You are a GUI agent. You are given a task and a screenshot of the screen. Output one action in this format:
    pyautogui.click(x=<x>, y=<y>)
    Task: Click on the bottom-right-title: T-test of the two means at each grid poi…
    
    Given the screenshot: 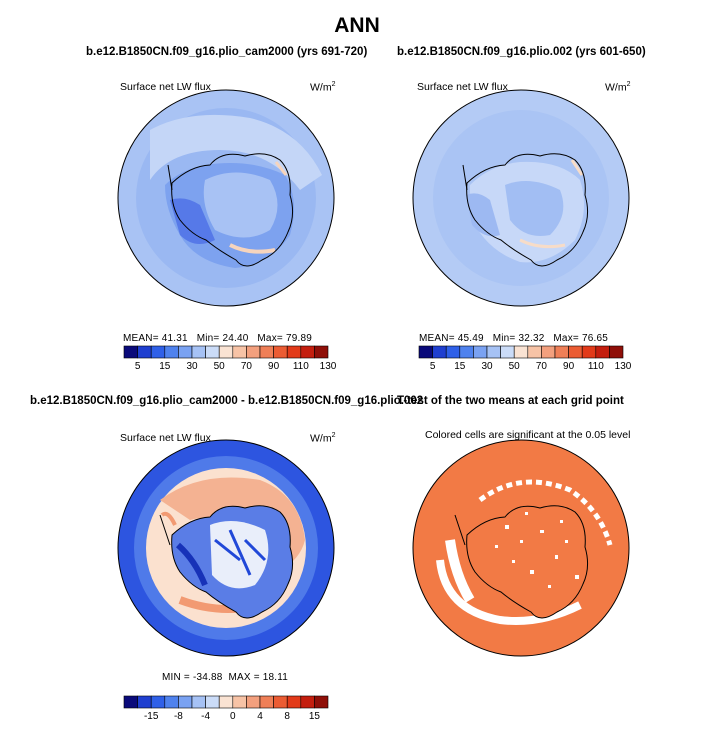 What is the action you would take?
    pyautogui.click(x=510, y=401)
    